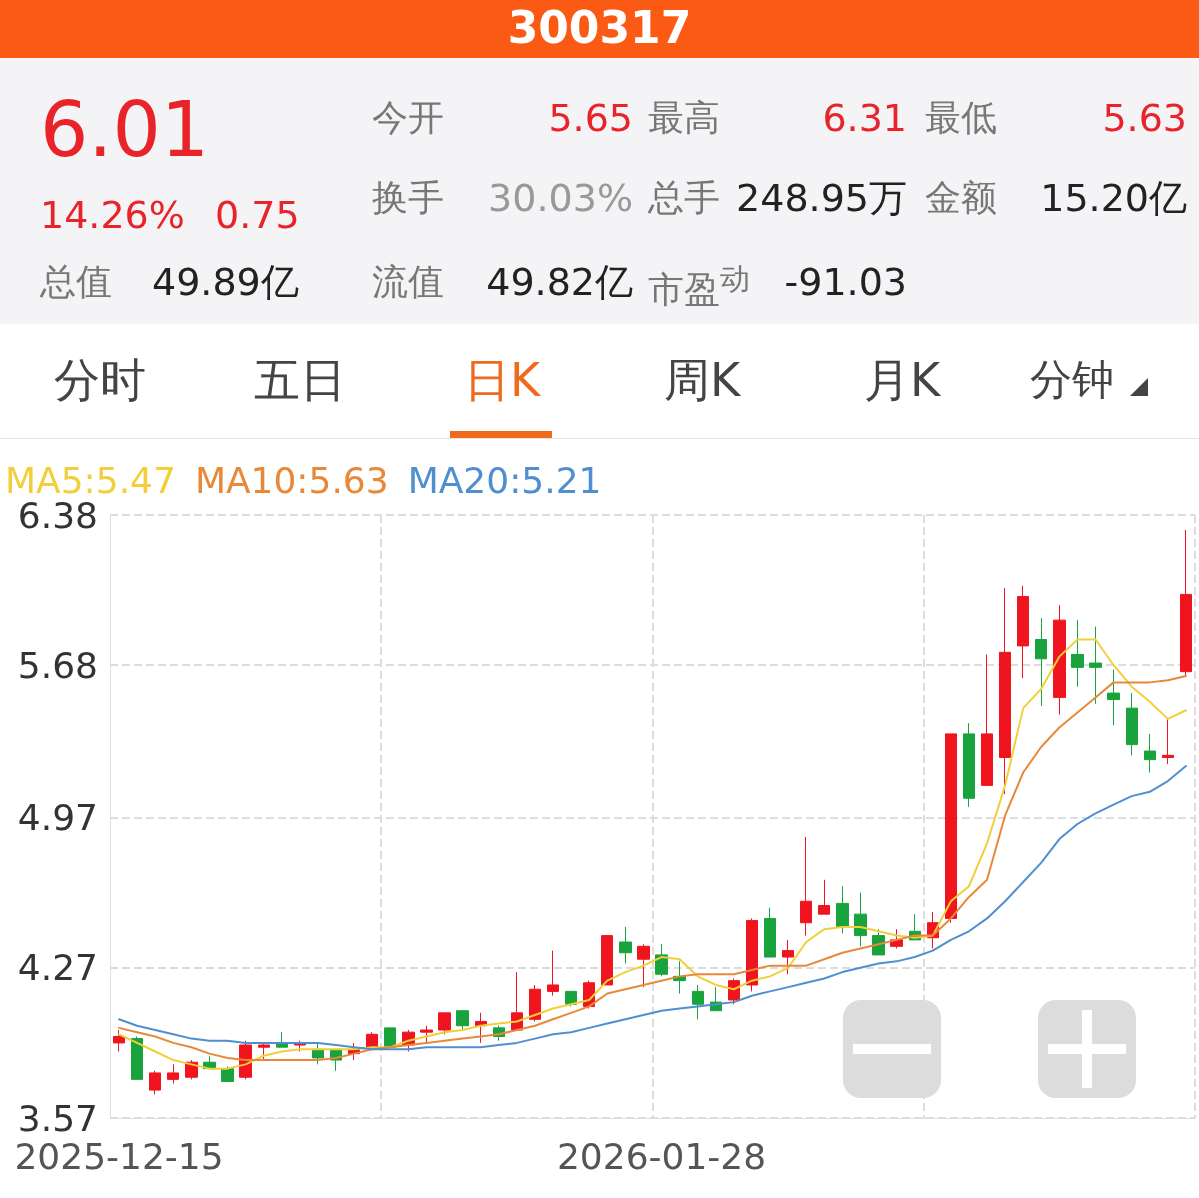  Describe the element at coordinates (560, 198) in the screenshot. I see `text: 30.03%` at that location.